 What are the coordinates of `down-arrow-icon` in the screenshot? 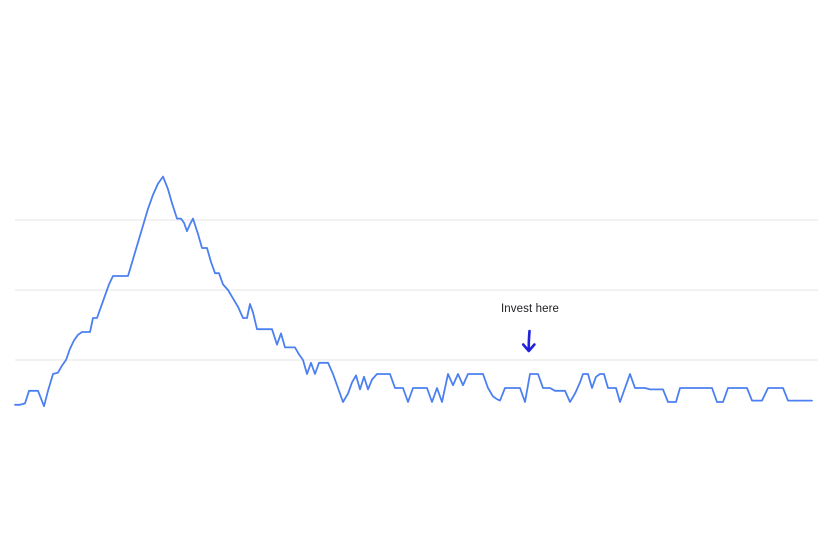 It's located at (528, 341).